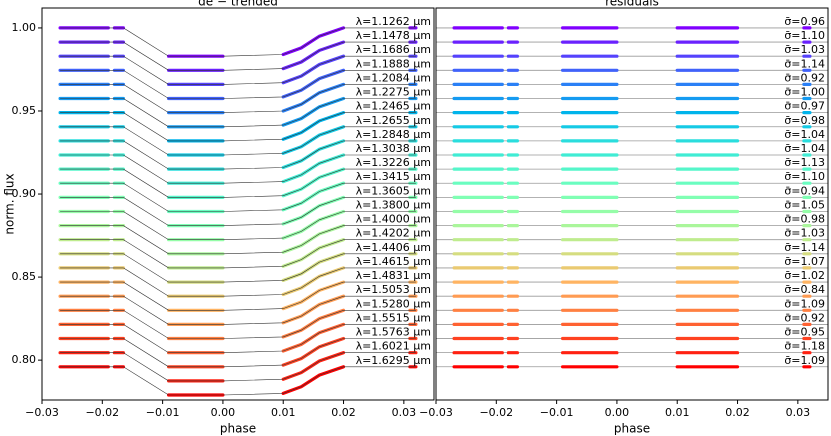  What do you see at coordinates (632, 4) in the screenshot?
I see `panel-title: residuals` at bounding box center [632, 4].